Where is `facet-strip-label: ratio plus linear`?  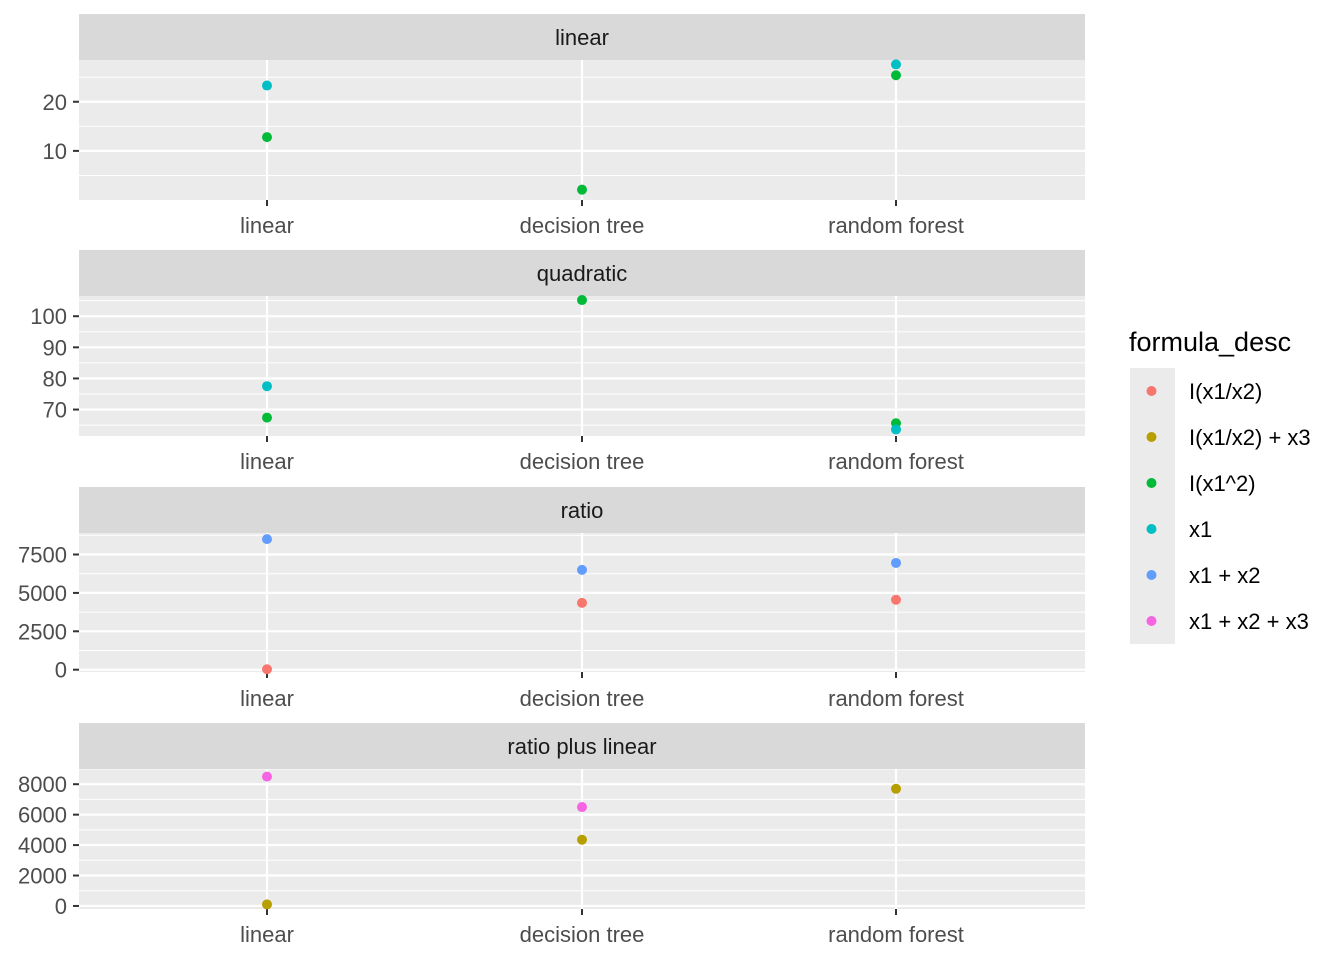
facet-strip-label: ratio plus linear is located at coordinates (581, 746).